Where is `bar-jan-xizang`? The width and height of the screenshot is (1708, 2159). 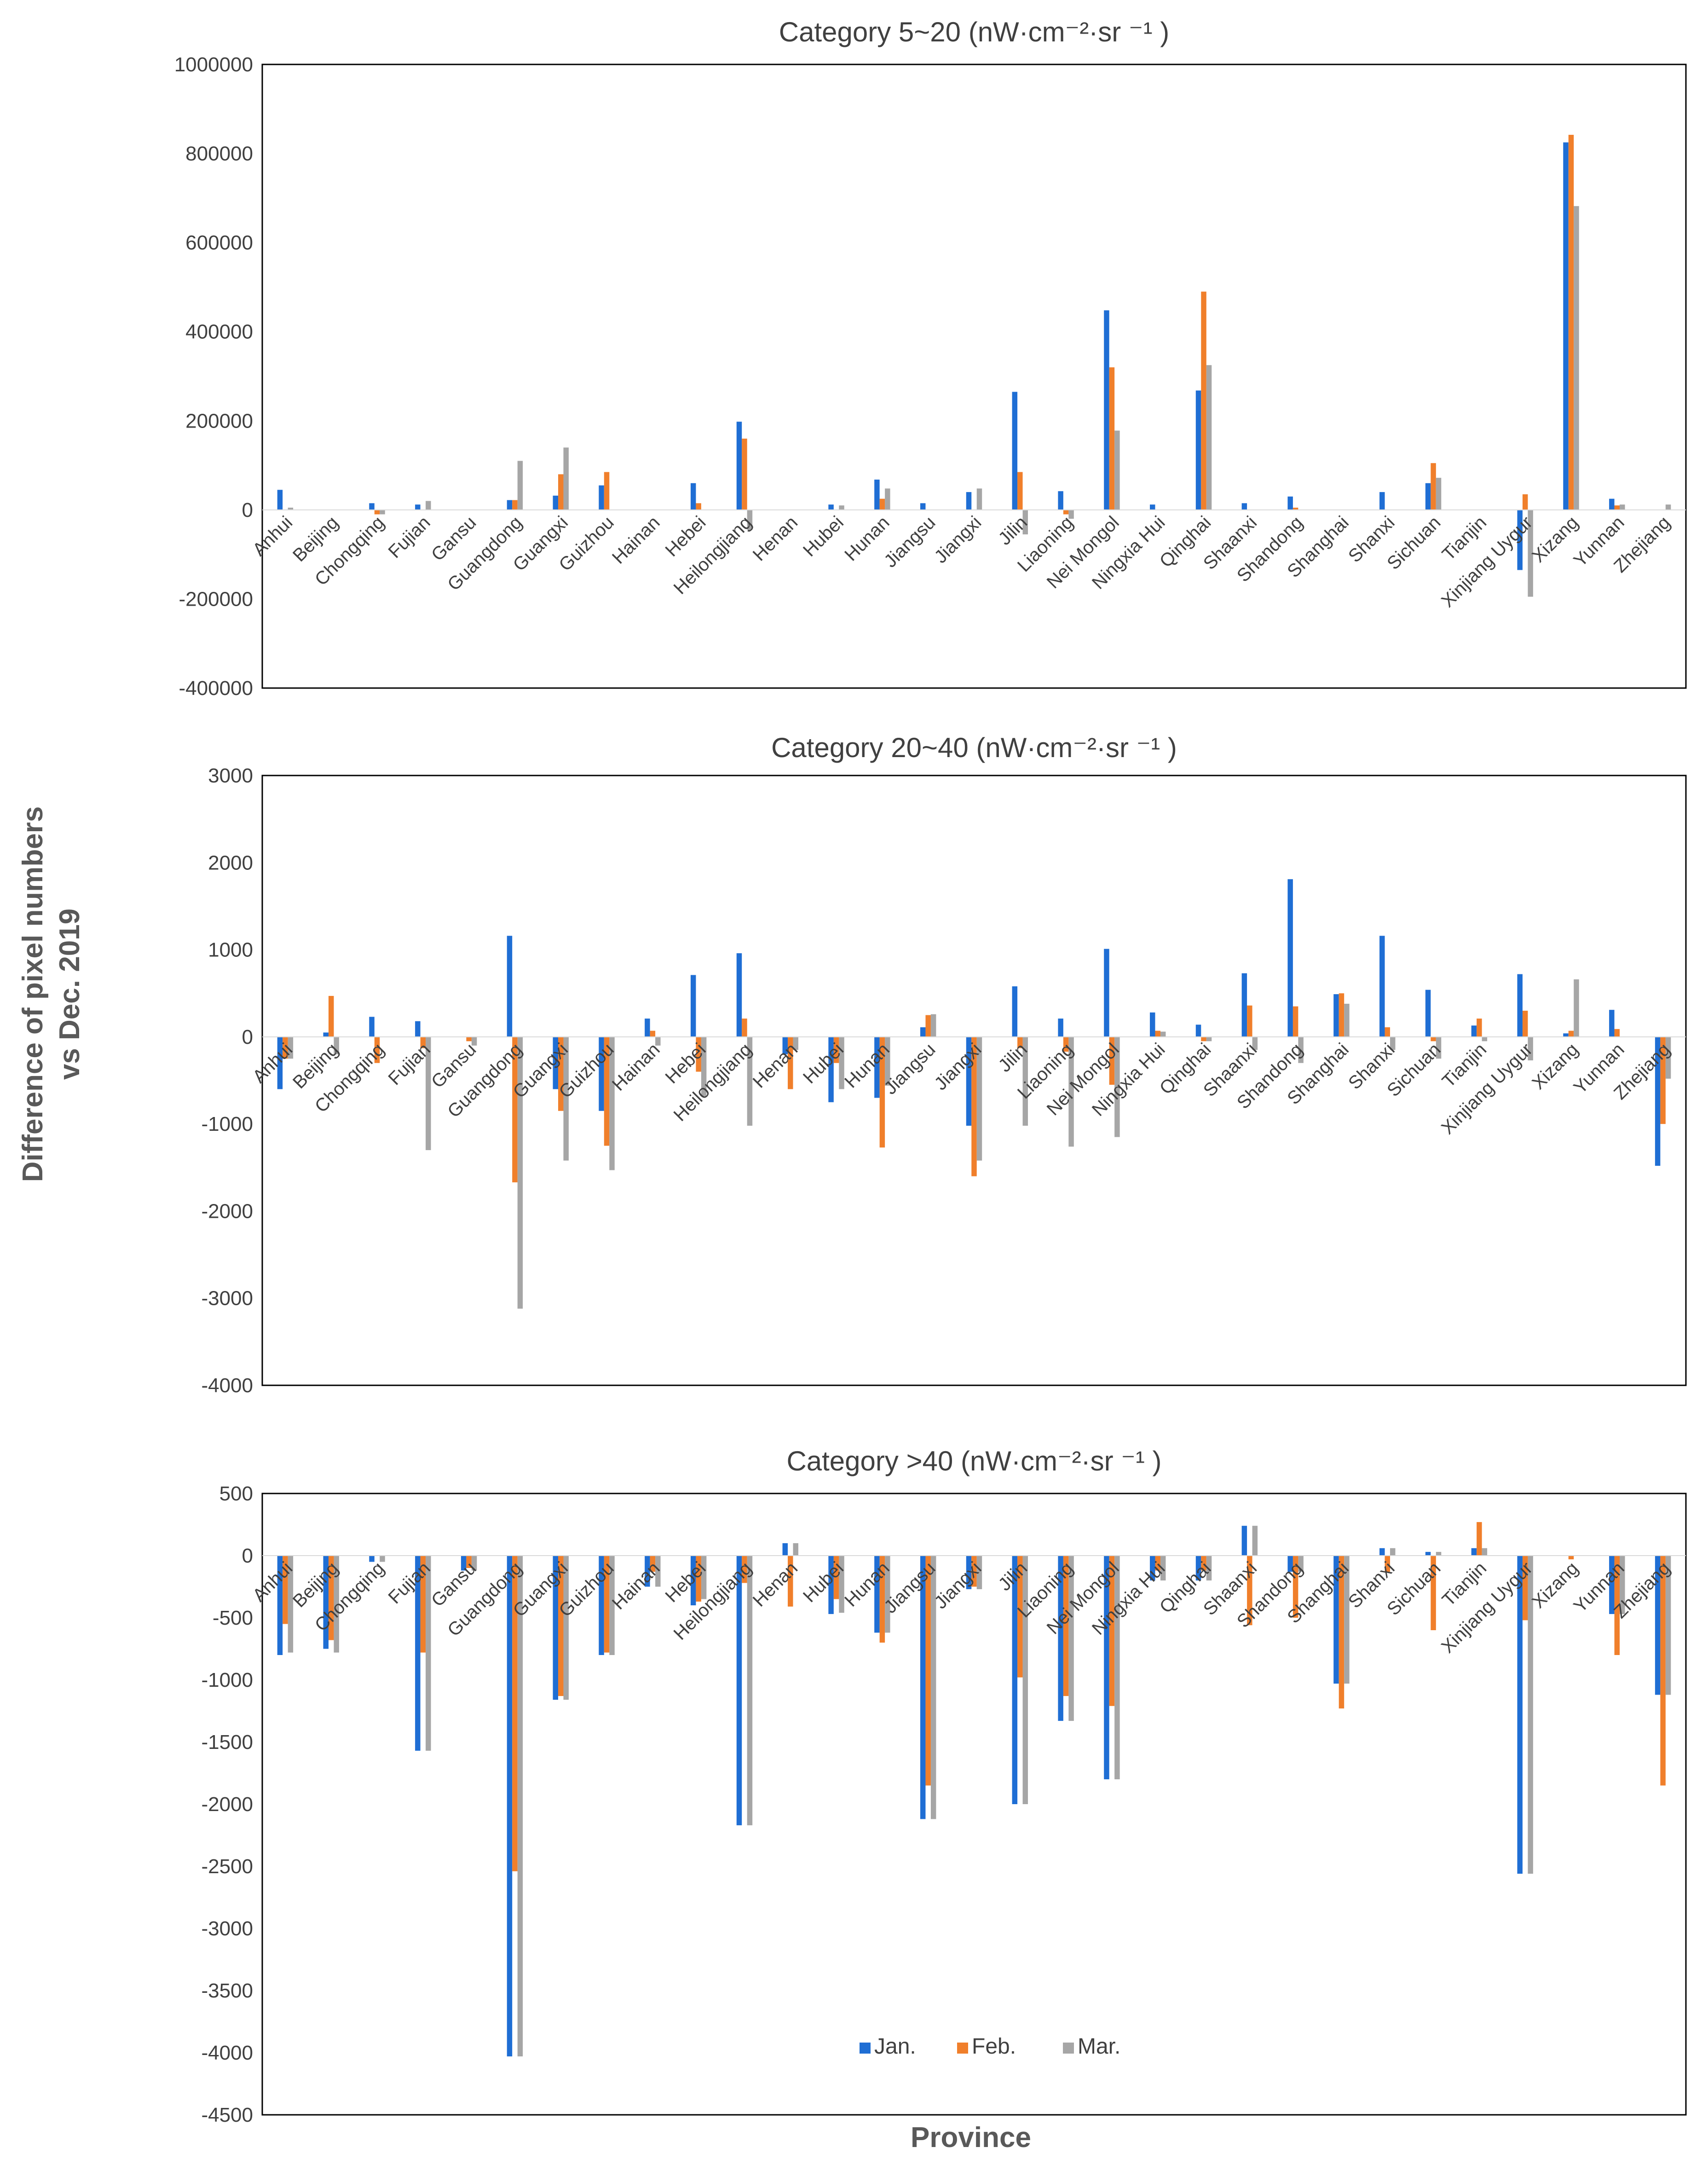
bar-jan-xizang is located at coordinates (1566, 326).